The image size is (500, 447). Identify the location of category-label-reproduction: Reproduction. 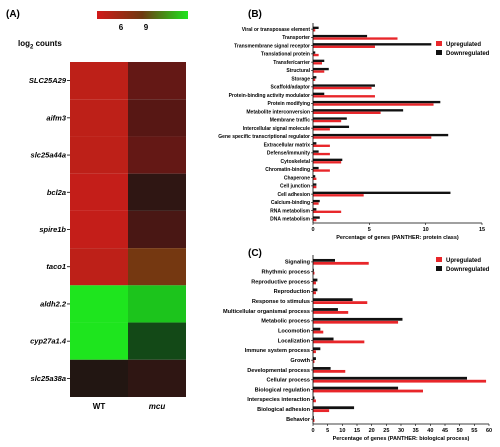
(292, 292).